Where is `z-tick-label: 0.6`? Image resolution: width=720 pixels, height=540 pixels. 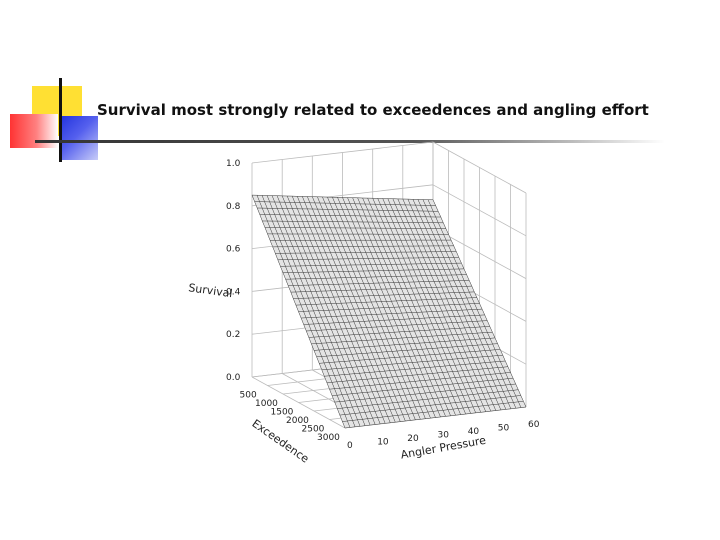 z-tick-label: 0.6 is located at coordinates (233, 250).